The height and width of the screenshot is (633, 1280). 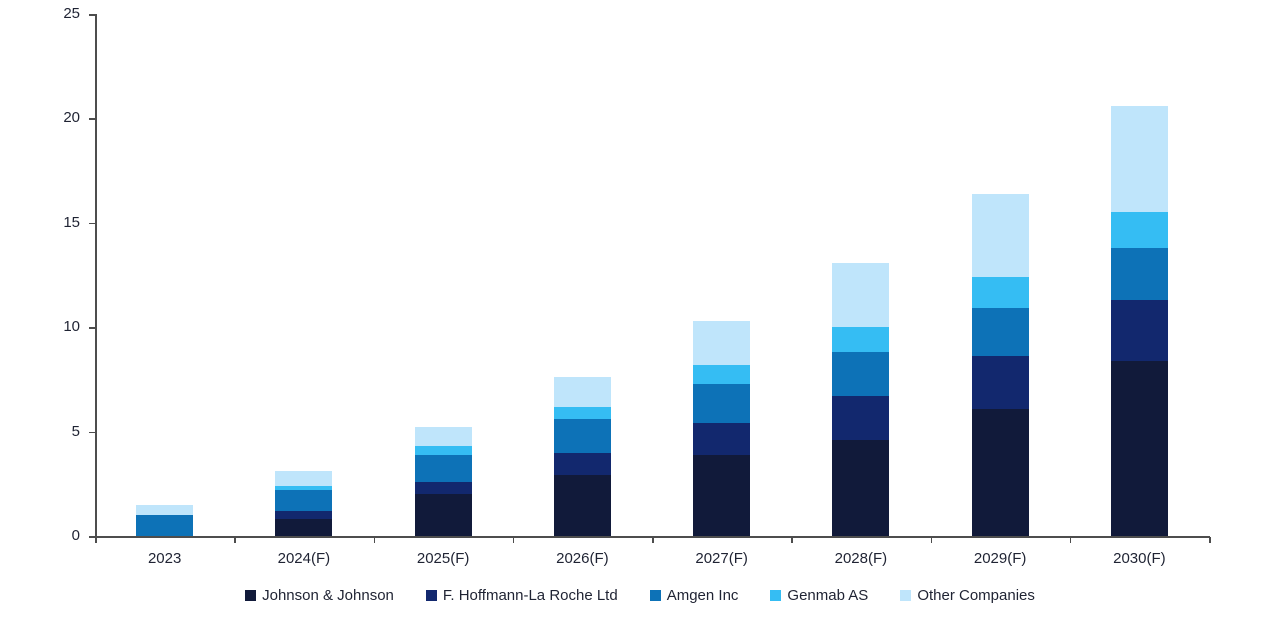 What do you see at coordinates (75, 535) in the screenshot?
I see `y-tick-label: 0` at bounding box center [75, 535].